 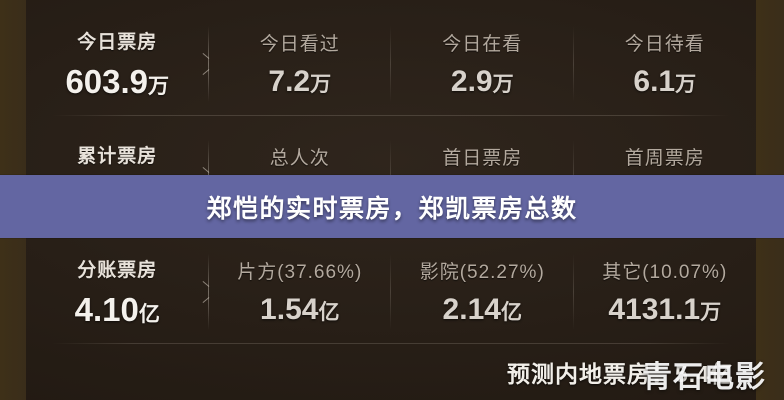 I want to click on stat-cell-today-want: 今日待看 6.1万, so click(x=665, y=64).